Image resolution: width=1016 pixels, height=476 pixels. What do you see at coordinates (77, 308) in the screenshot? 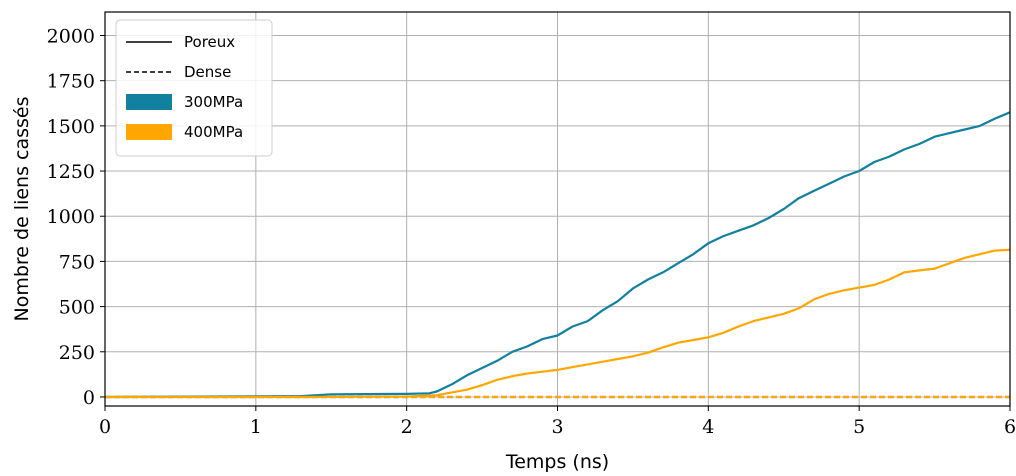
I see `y-tick-label: 500` at bounding box center [77, 308].